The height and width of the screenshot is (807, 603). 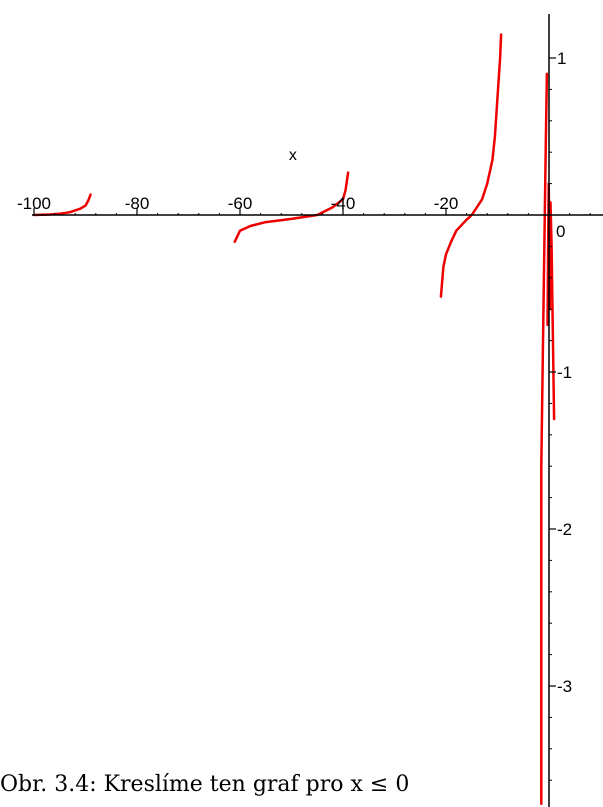 What do you see at coordinates (564, 529) in the screenshot?
I see `y-tick-label: -2` at bounding box center [564, 529].